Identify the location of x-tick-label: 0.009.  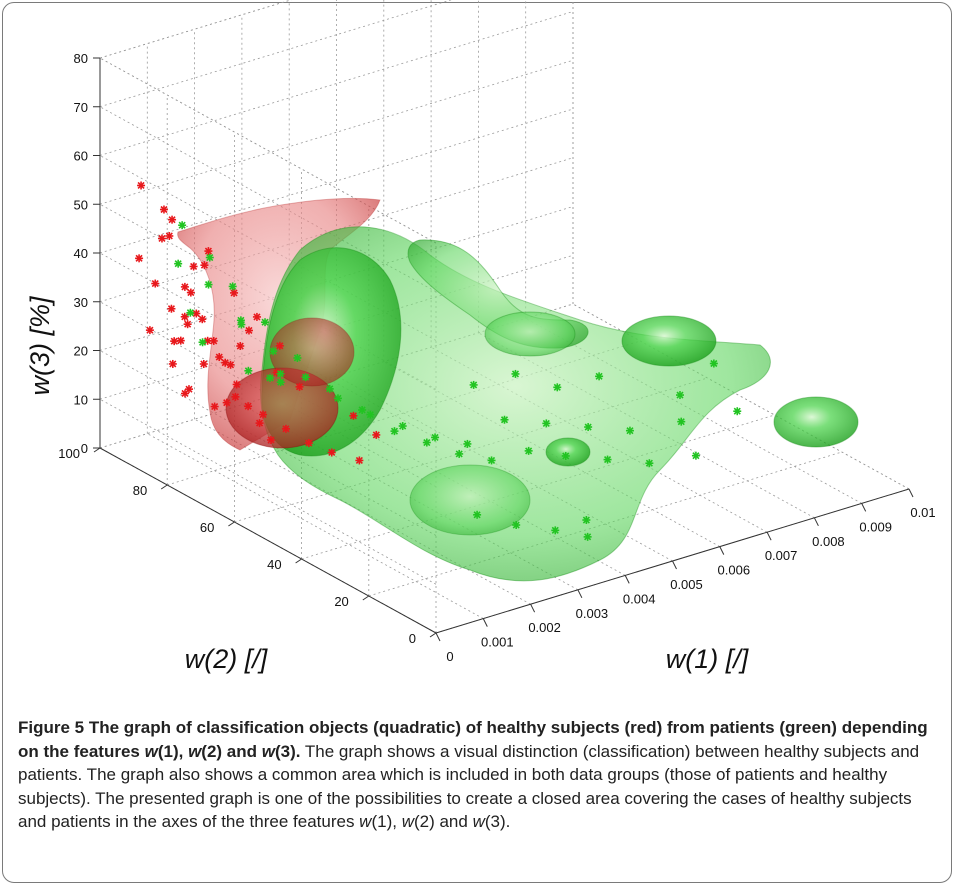
(875, 526).